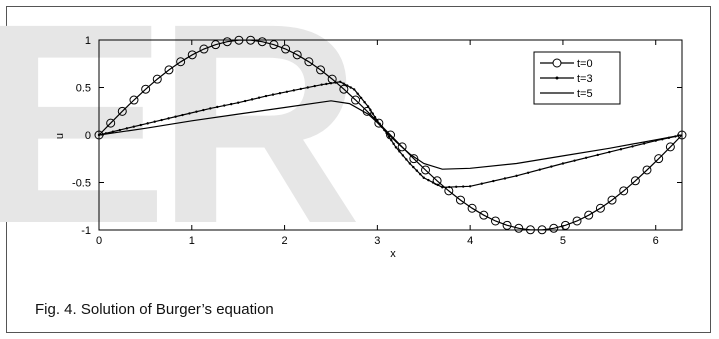  What do you see at coordinates (563, 241) in the screenshot?
I see `x-tick-label: 5` at bounding box center [563, 241].